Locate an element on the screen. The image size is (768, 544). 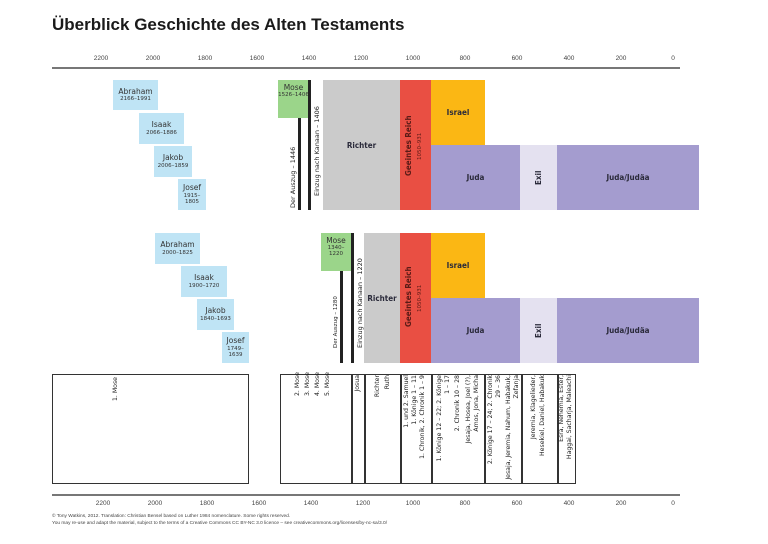
isaak-box-lower: Isaak 1900–1720 is located at coordinates (204, 281).